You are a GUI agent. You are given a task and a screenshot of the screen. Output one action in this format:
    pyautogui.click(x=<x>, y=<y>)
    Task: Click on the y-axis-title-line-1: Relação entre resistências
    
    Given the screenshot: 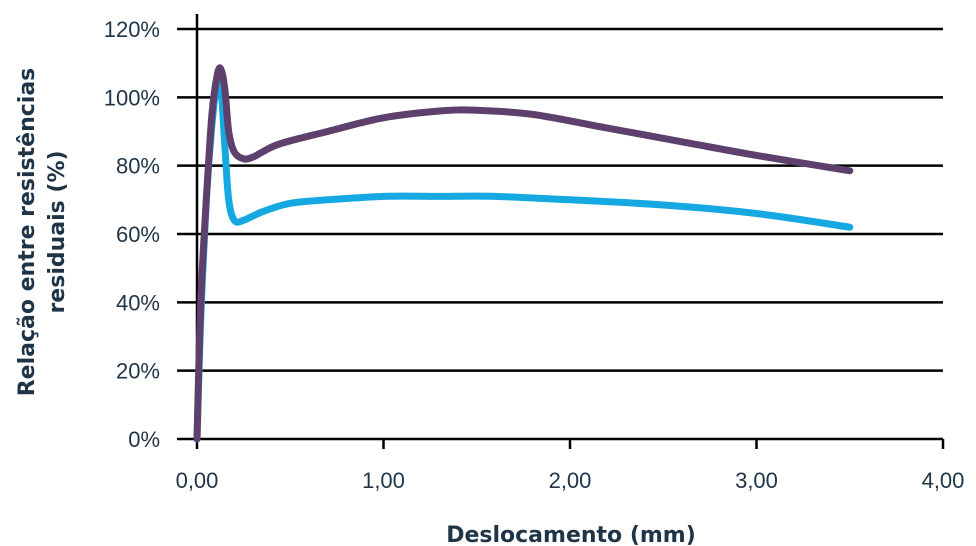 What is the action you would take?
    pyautogui.click(x=27, y=232)
    